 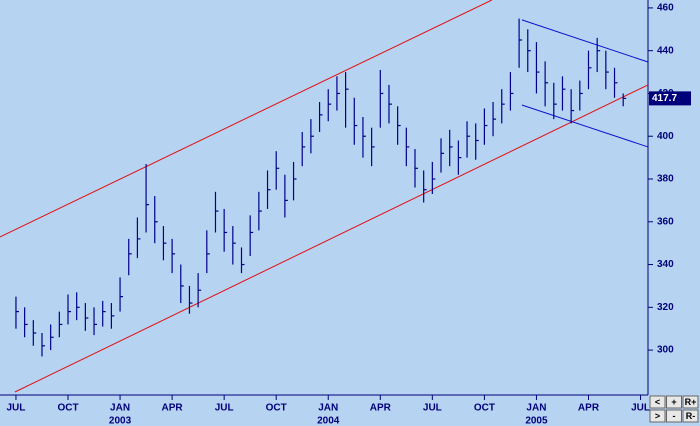 What do you see at coordinates (536, 421) in the screenshot?
I see `year-label: 2005` at bounding box center [536, 421].